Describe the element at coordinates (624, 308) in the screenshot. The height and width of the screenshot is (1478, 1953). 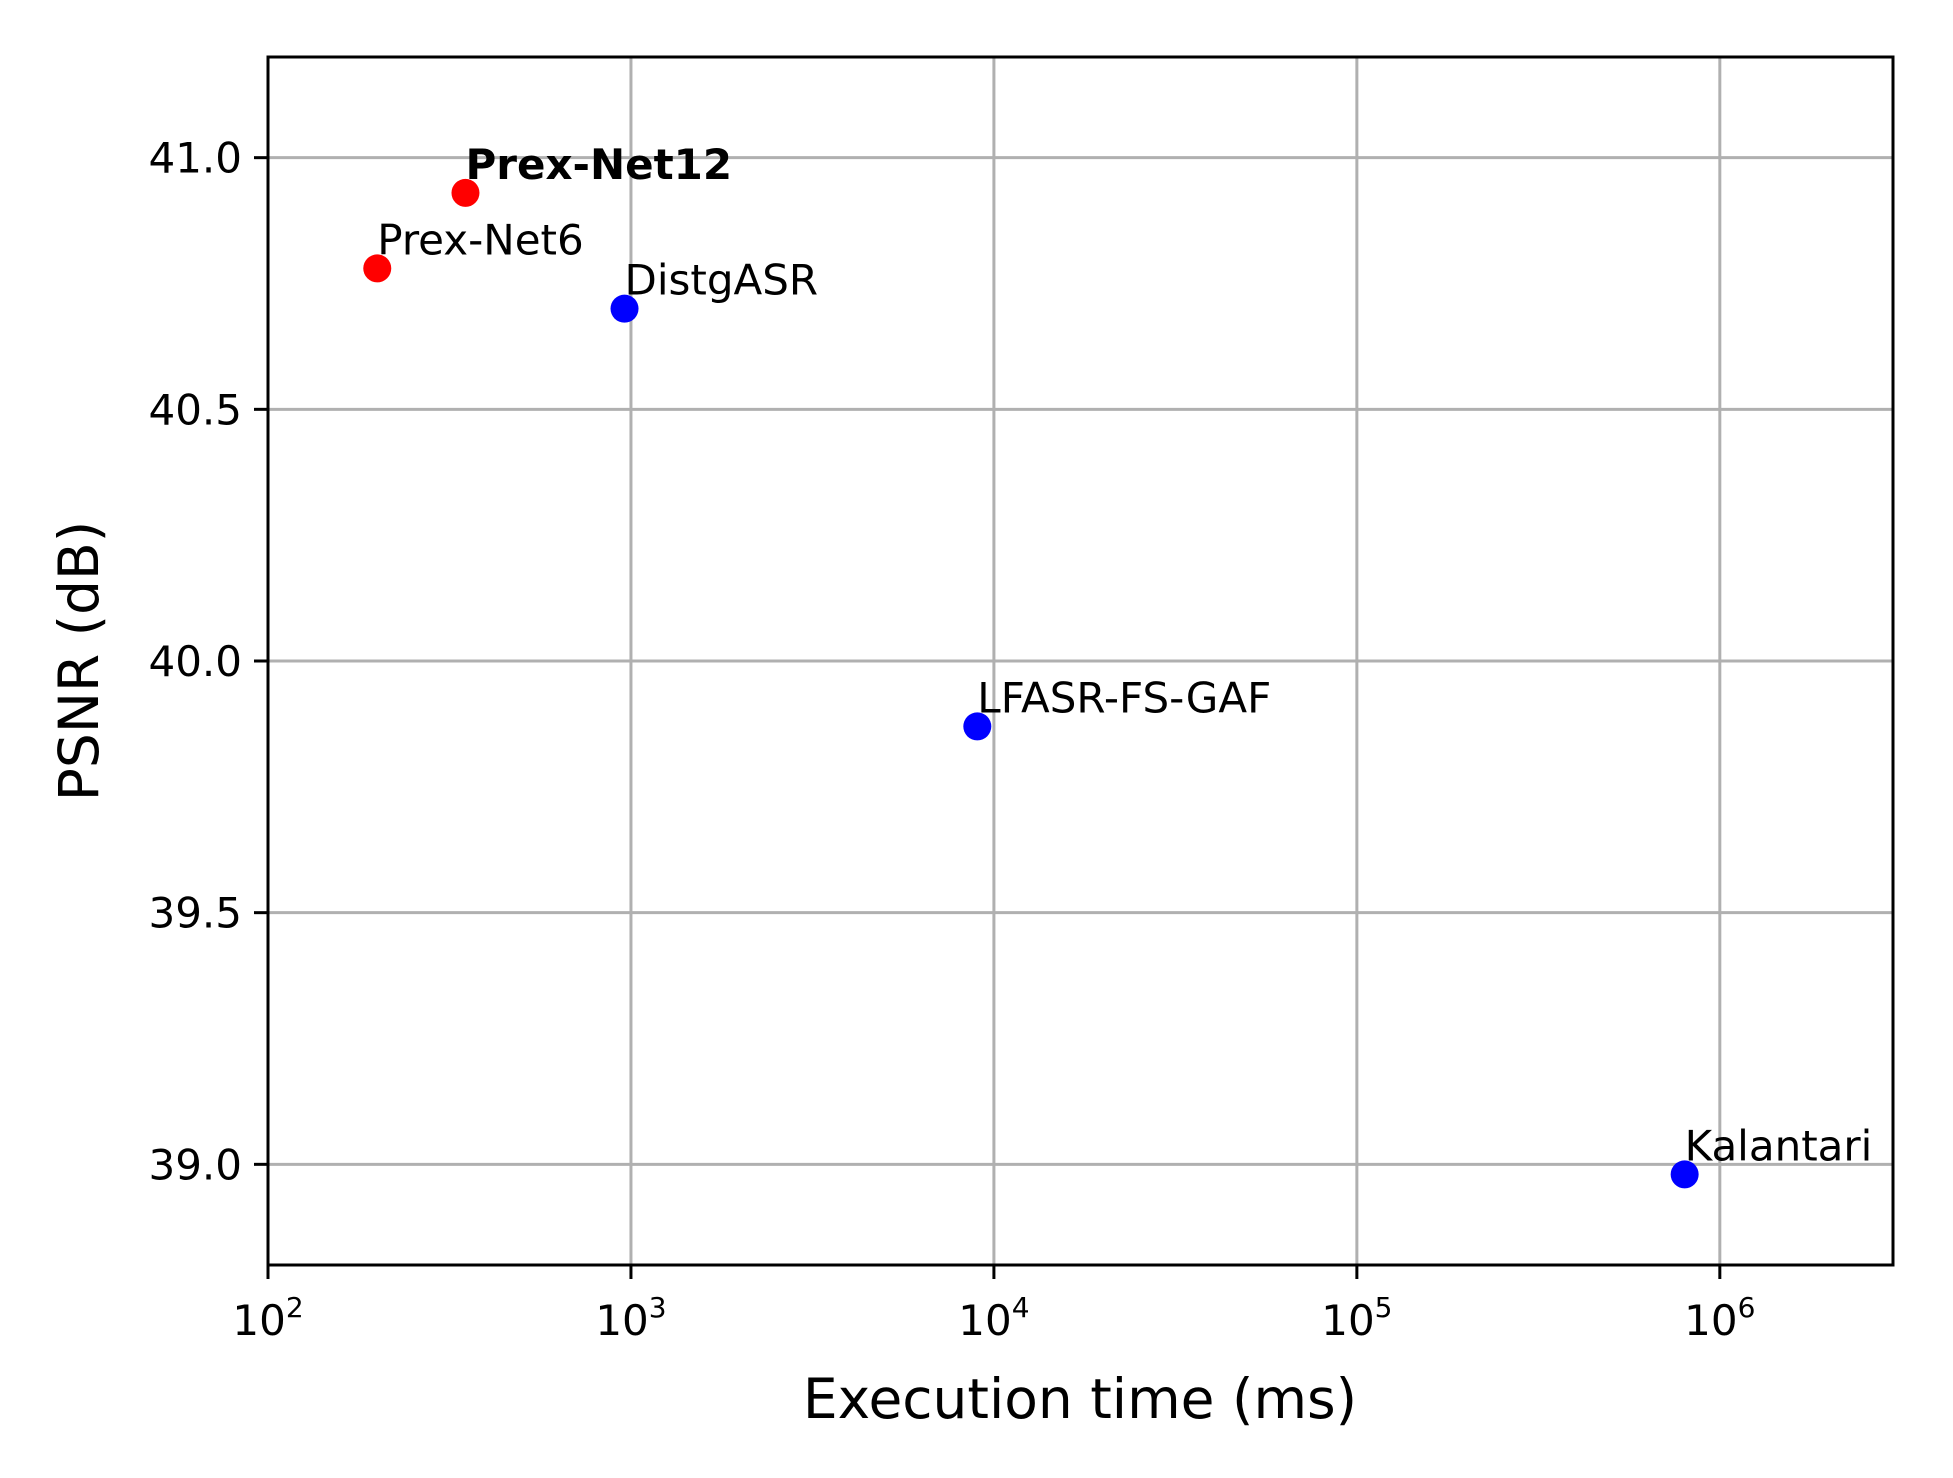
I see `point-distgasr` at that location.